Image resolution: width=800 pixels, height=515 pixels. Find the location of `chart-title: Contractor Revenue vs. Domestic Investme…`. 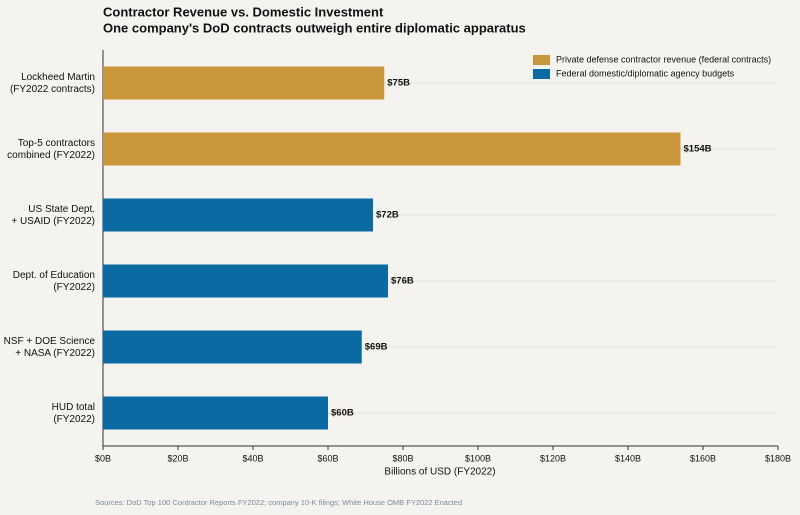

chart-title: Contractor Revenue vs. Domestic Investme… is located at coordinates (243, 11).